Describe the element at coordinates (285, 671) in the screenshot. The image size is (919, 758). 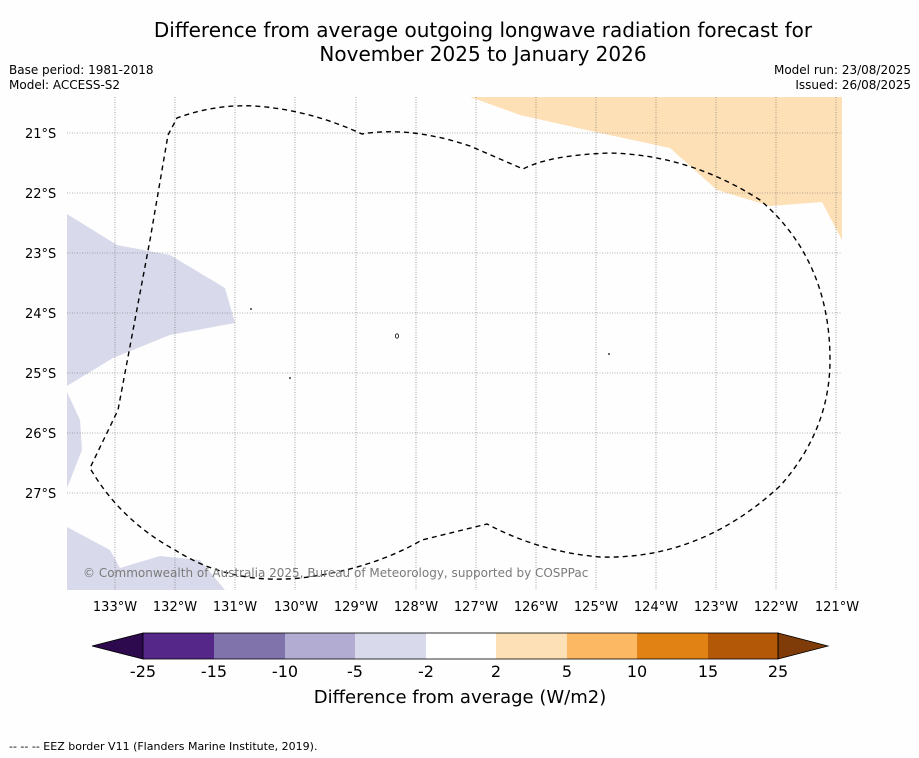
I see `colorbar-tick: -10` at that location.